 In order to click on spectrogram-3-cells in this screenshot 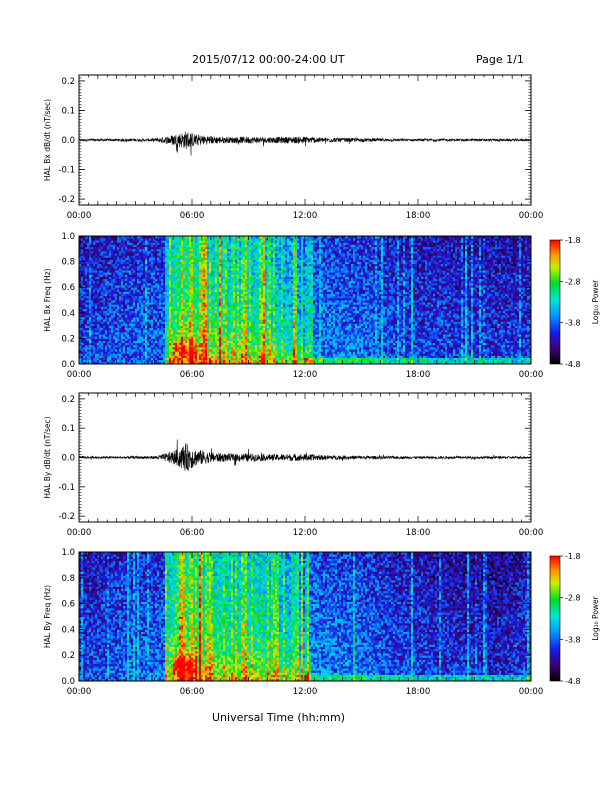, I will do `click(305, 616)`.